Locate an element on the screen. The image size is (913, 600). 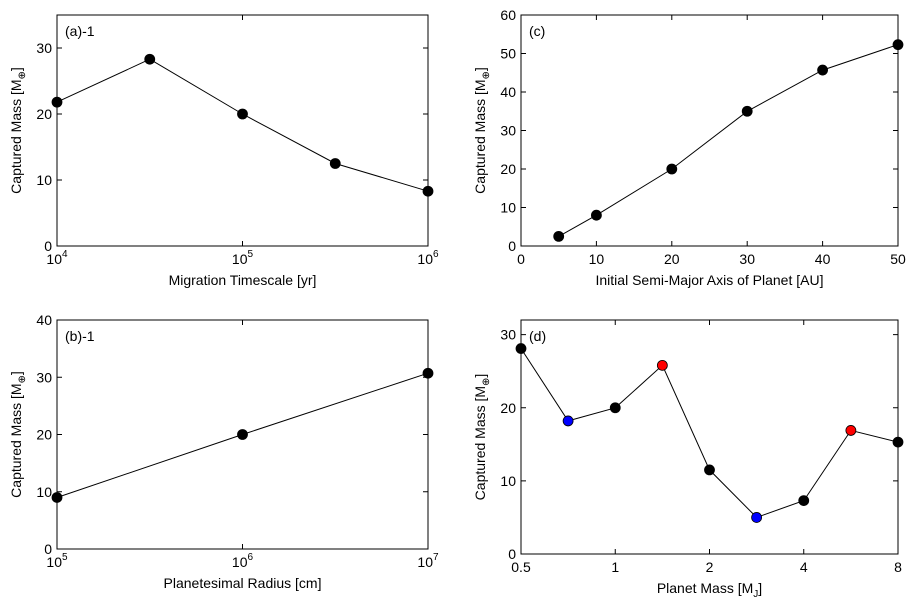
x-tick-label: 20 is located at coordinates (672, 259).